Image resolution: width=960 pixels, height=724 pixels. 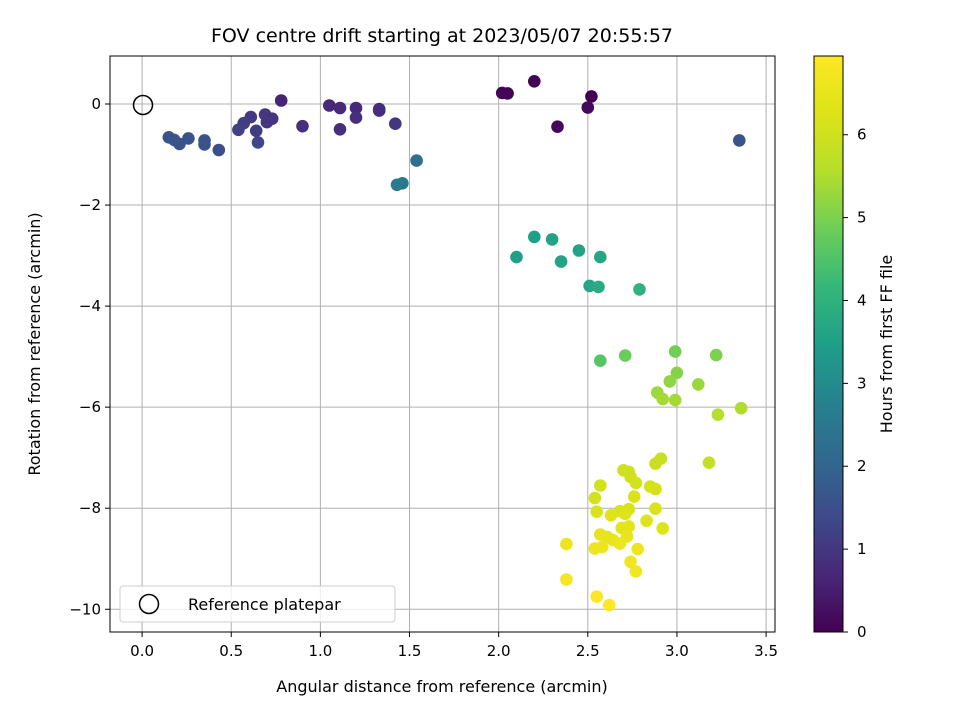 I want to click on x-tick-label: 0.5, so click(x=231, y=651).